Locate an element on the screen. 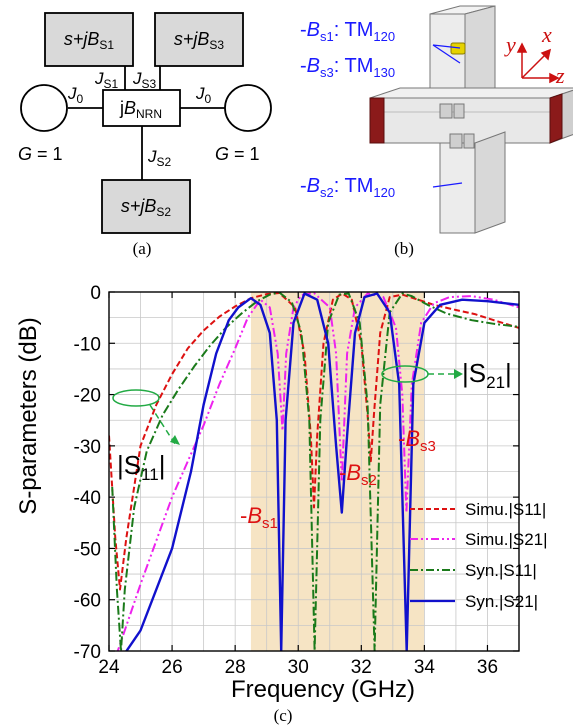  g-right-label: G = 1 is located at coordinates (237, 154).